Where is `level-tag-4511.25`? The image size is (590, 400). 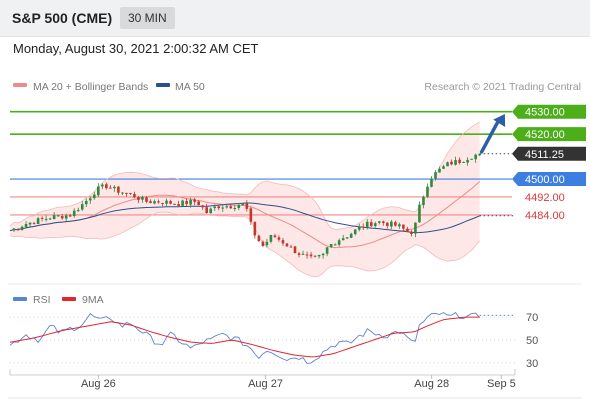 level-tag-4511.25 is located at coordinates (549, 153).